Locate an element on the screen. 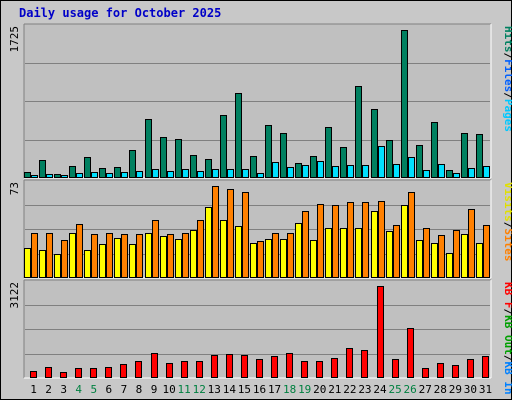 This screenshot has height=400, width=512. day-label: 2 is located at coordinates (48, 389).